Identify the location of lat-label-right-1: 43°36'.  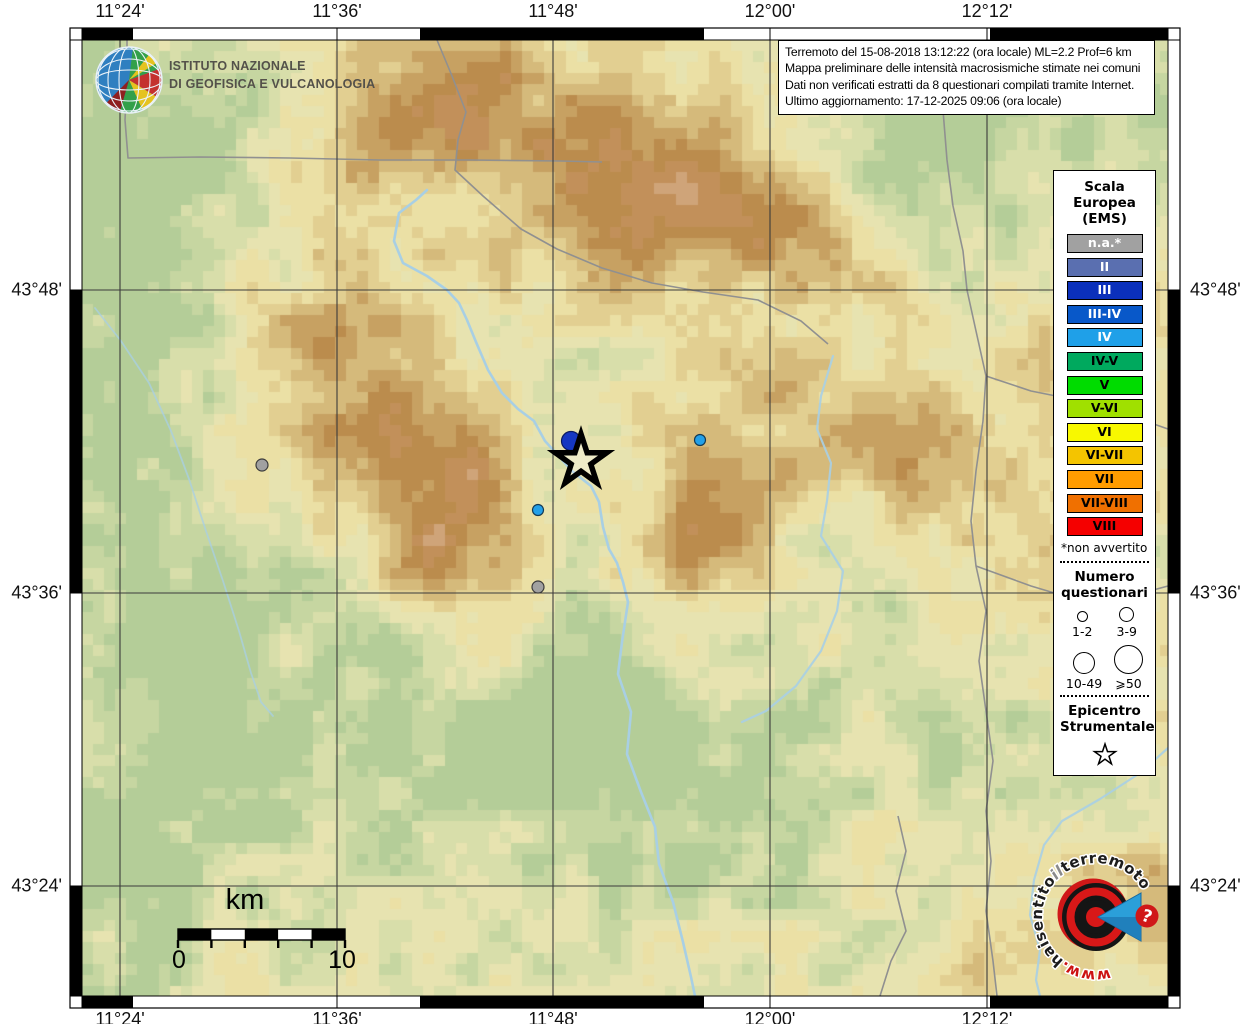
(1215, 592).